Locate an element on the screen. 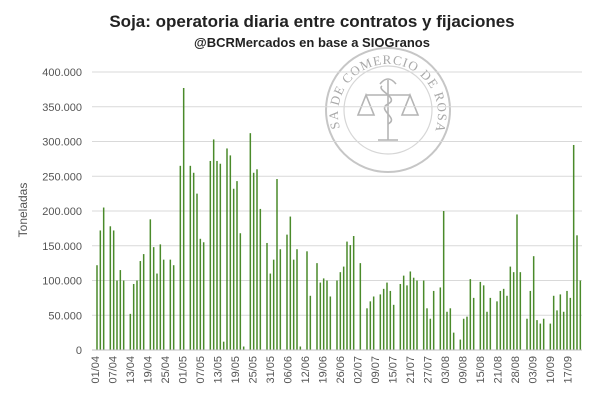 This screenshot has width=600, height=400. y-tick-label: 0 is located at coordinates (79, 351).